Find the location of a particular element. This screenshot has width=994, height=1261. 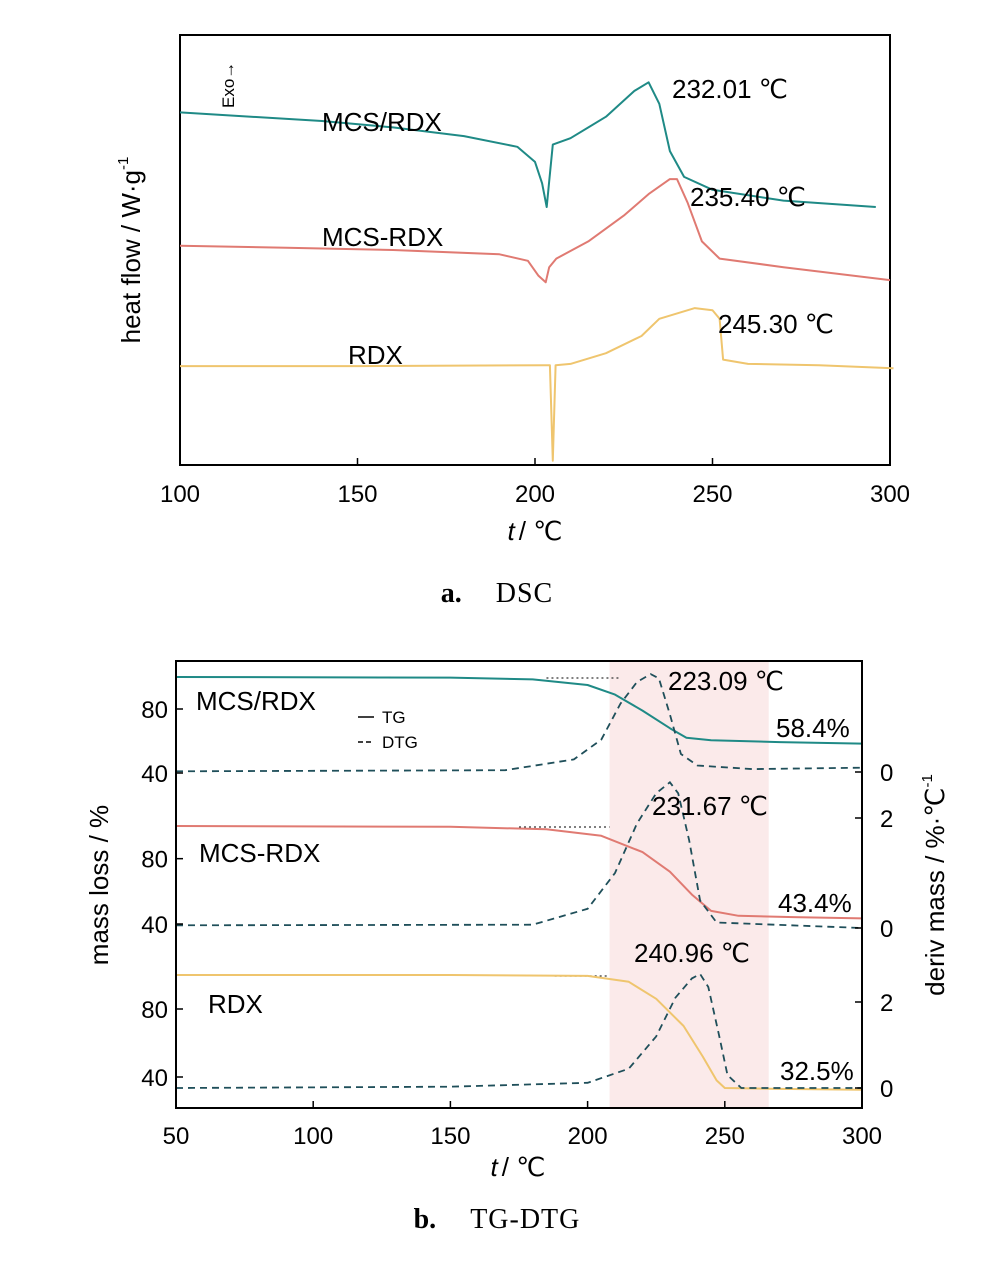

panel-a-y-axis-title: heat flow / W·g-1 is located at coordinates (130, 250).